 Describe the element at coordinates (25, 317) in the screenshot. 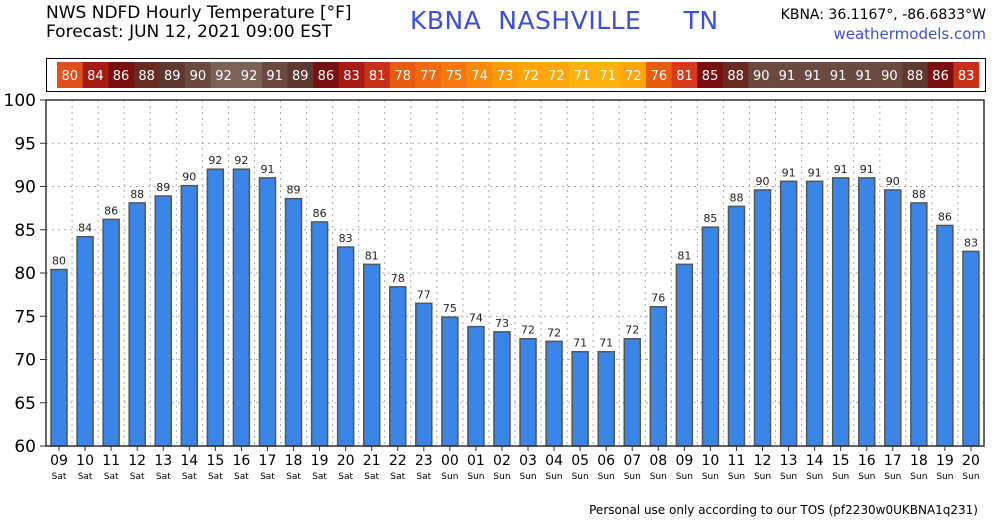

I see `y-tick-label: 75` at that location.